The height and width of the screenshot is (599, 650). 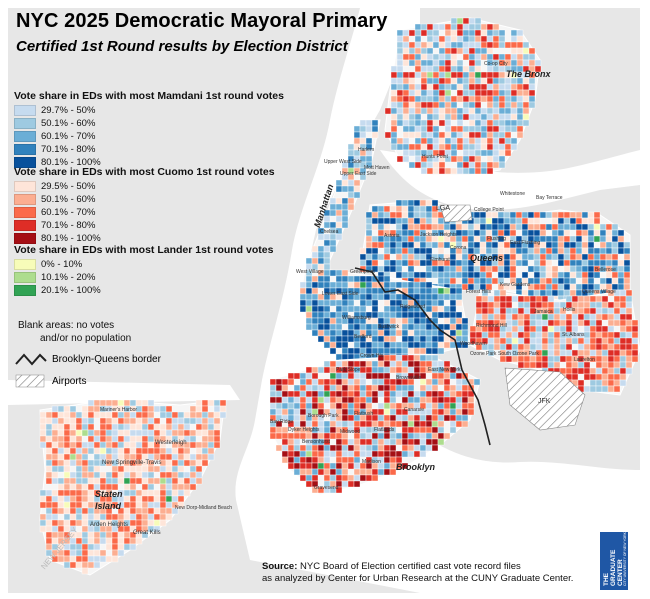 What do you see at coordinates (444, 370) in the screenshot?
I see `label-east-new-york: East New York` at bounding box center [444, 370].